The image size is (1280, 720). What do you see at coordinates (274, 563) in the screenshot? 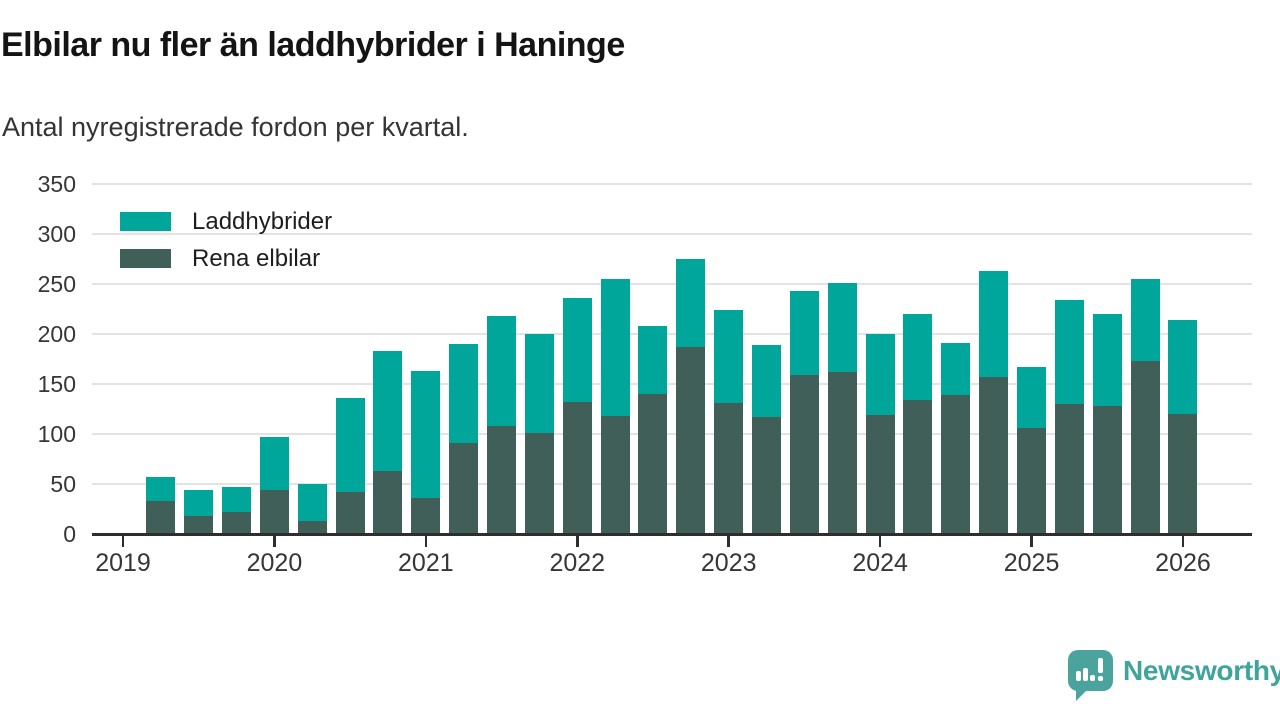
I see `x-tick-label: 2020` at bounding box center [274, 563].